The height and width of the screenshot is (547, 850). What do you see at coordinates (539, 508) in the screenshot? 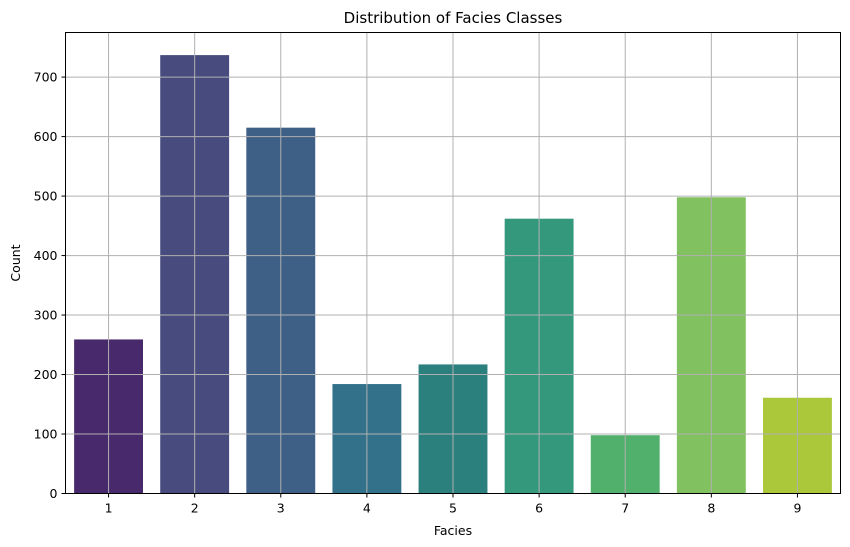
I see `x-tick-label: 6` at bounding box center [539, 508].